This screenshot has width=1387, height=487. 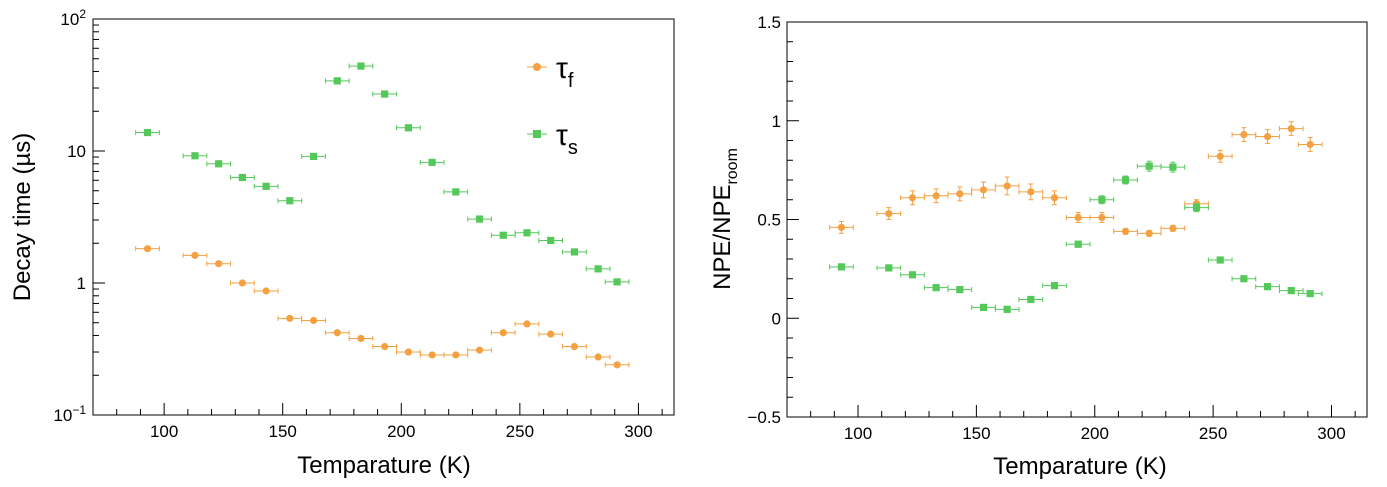 What do you see at coordinates (22, 217) in the screenshot?
I see `y-axis-title: Decay time (µs)` at bounding box center [22, 217].